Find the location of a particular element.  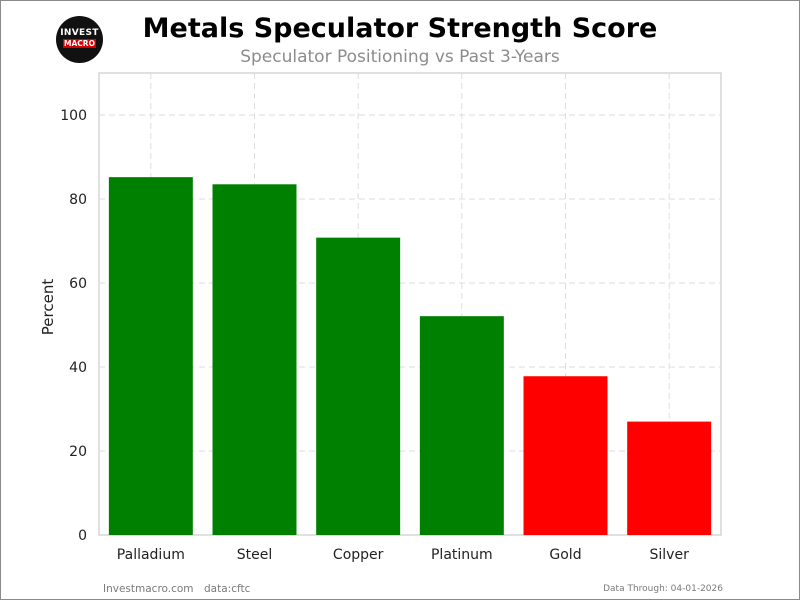

investmacro-logo: INVEST MACRO is located at coordinates (79, 39).